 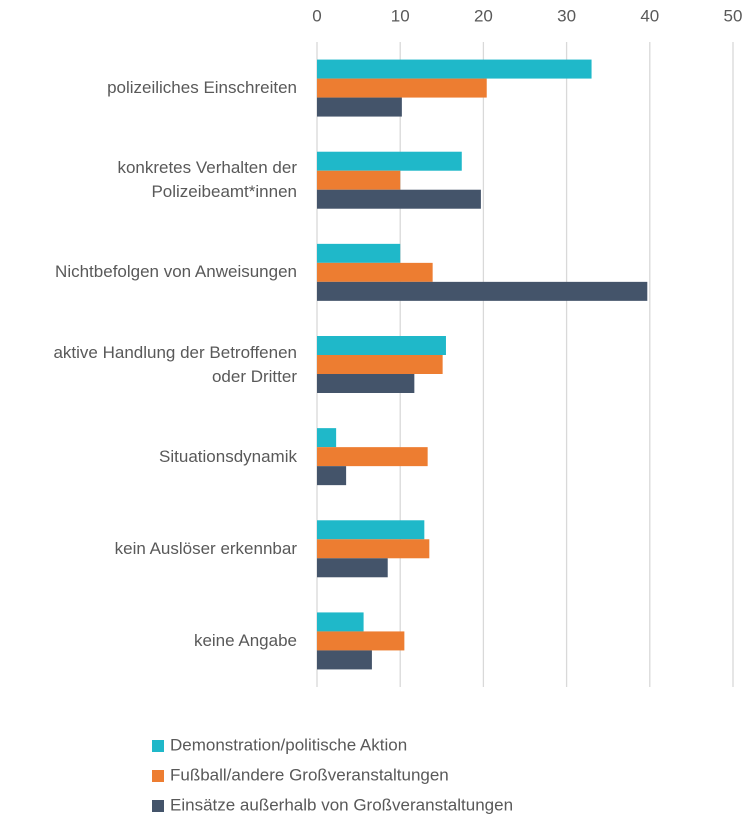 What do you see at coordinates (309, 774) in the screenshot?
I see `legend-label: Fußball/andere Großveranstaltungen` at bounding box center [309, 774].